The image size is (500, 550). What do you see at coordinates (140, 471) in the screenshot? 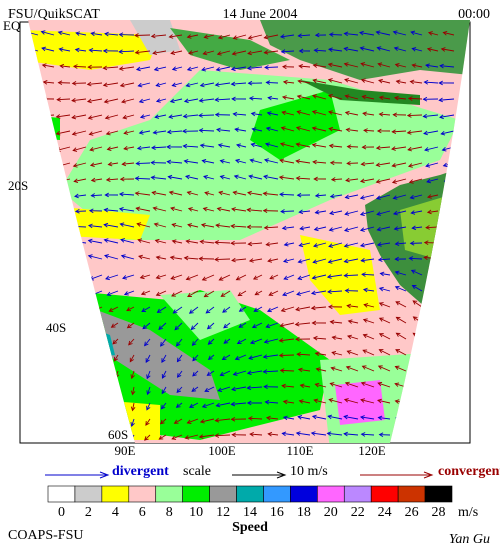
I see `legend-divergent: divergent` at bounding box center [140, 471].